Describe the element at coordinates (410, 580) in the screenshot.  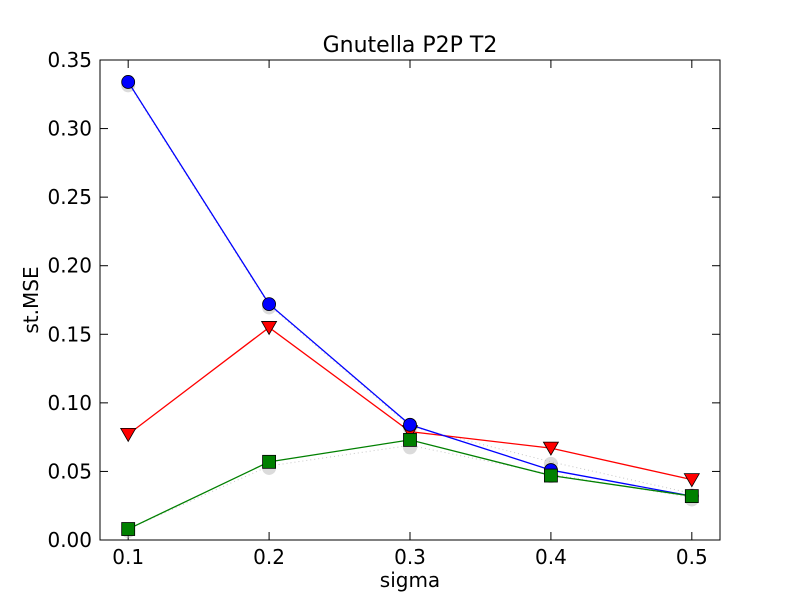
I see `x-axis-label: sigma` at that location.